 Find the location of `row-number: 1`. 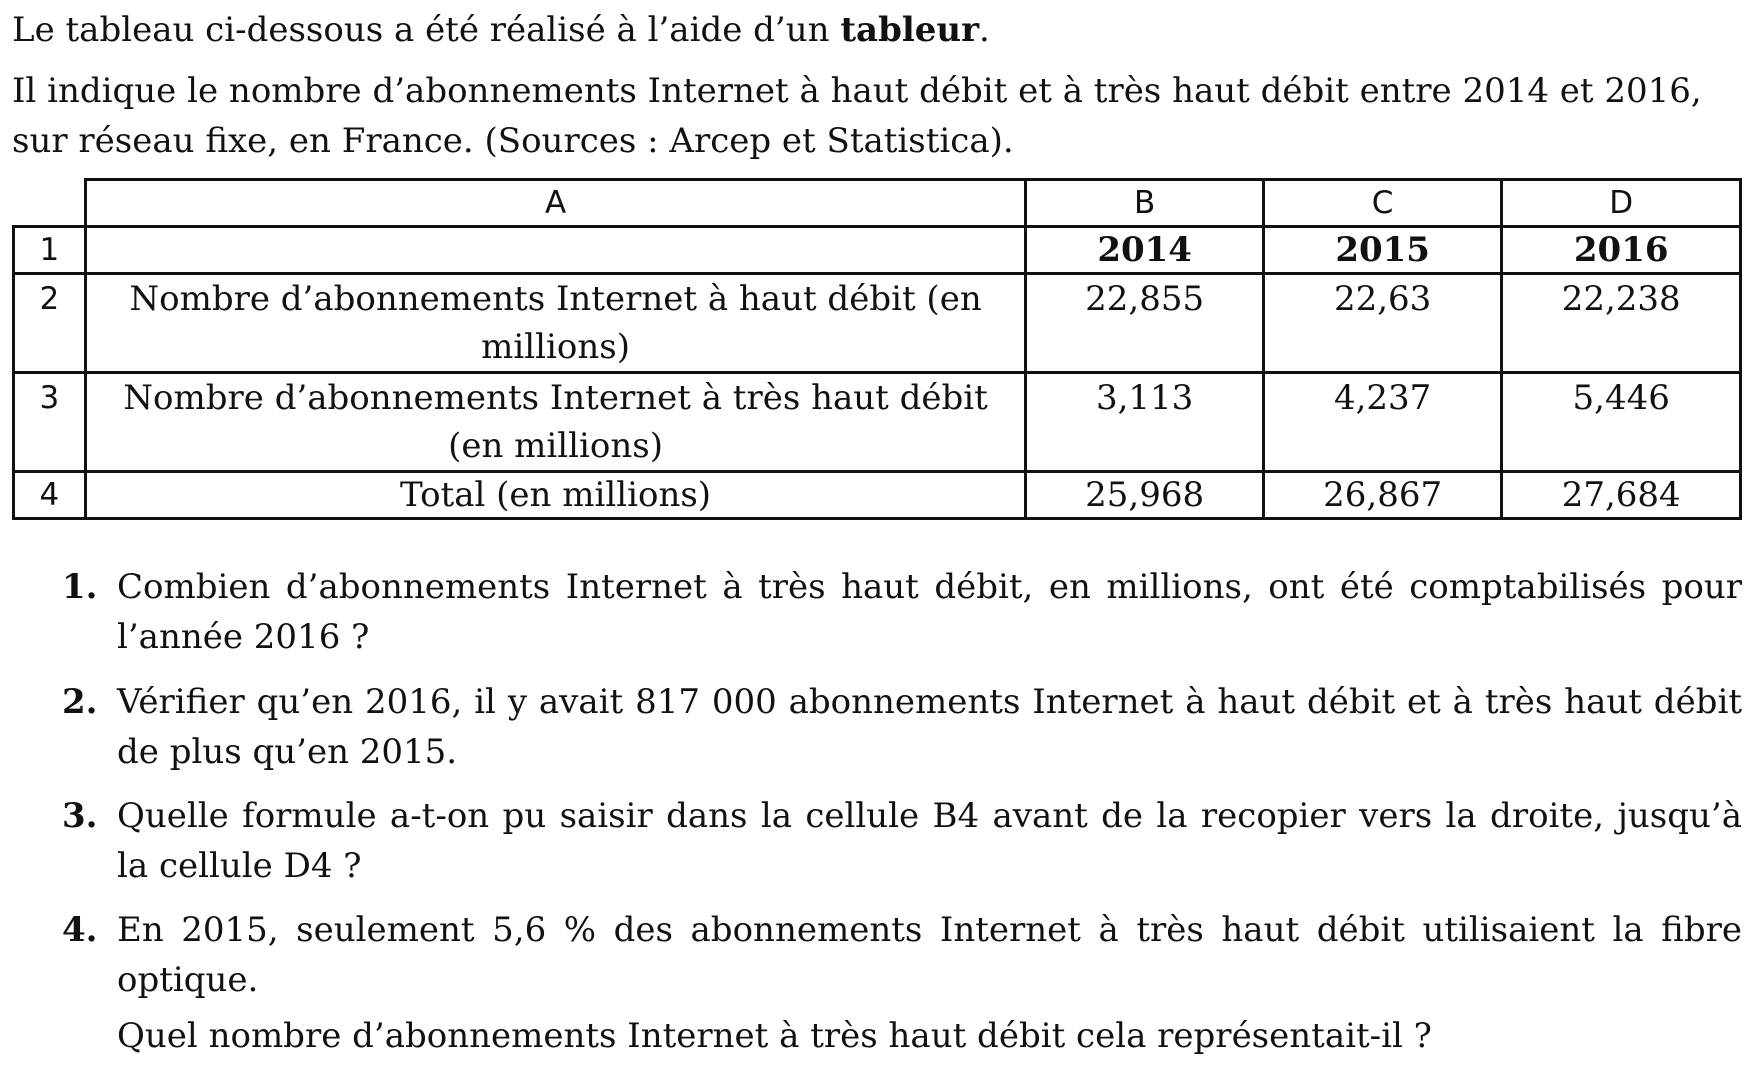

row-number: 1 is located at coordinates (49, 250).